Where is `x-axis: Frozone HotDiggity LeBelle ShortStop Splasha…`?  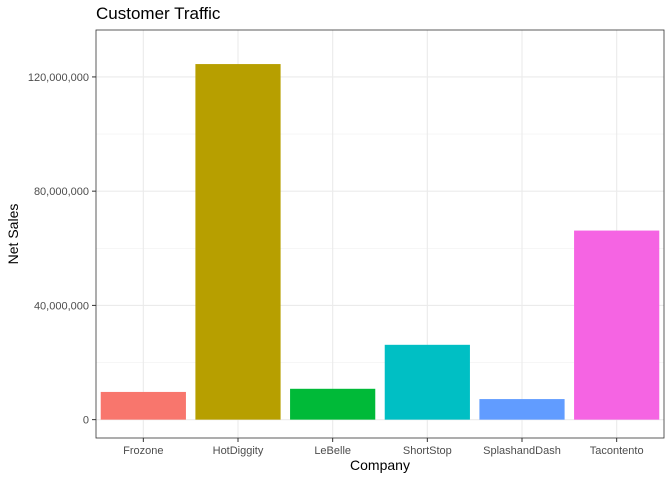
x-axis: Frozone HotDiggity LeBelle ShortStop Splasha… is located at coordinates (383, 447).